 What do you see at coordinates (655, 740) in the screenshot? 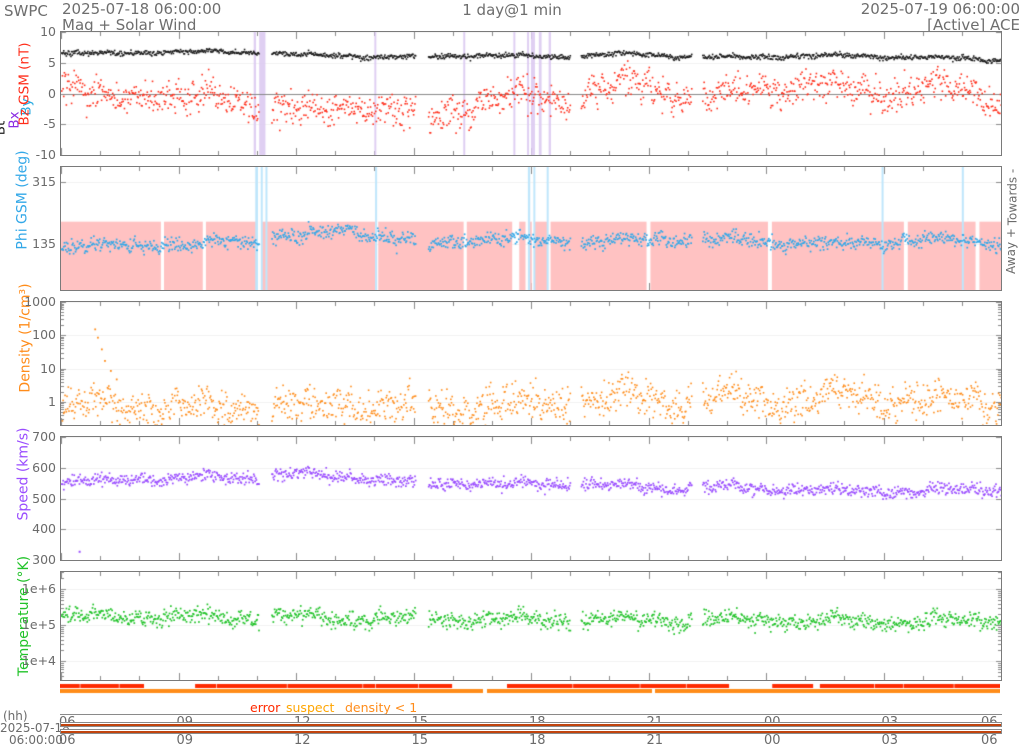
I see `xaxis-tick: 21` at bounding box center [655, 740].